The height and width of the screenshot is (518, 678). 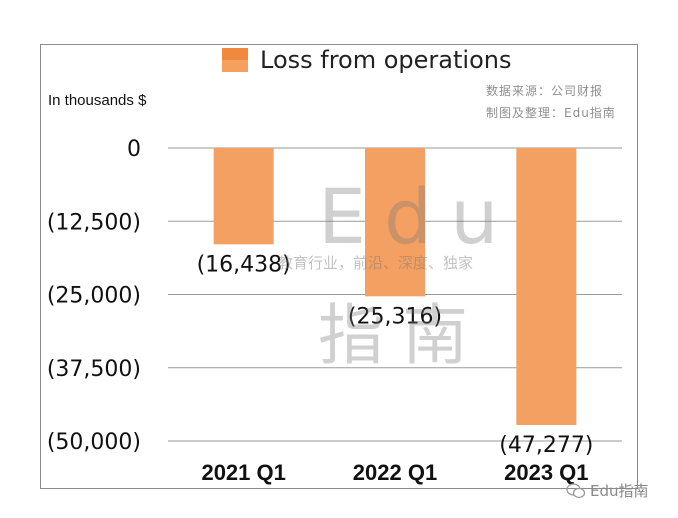 What do you see at coordinates (97, 100) in the screenshot?
I see `unit-label: In thousands $` at bounding box center [97, 100].